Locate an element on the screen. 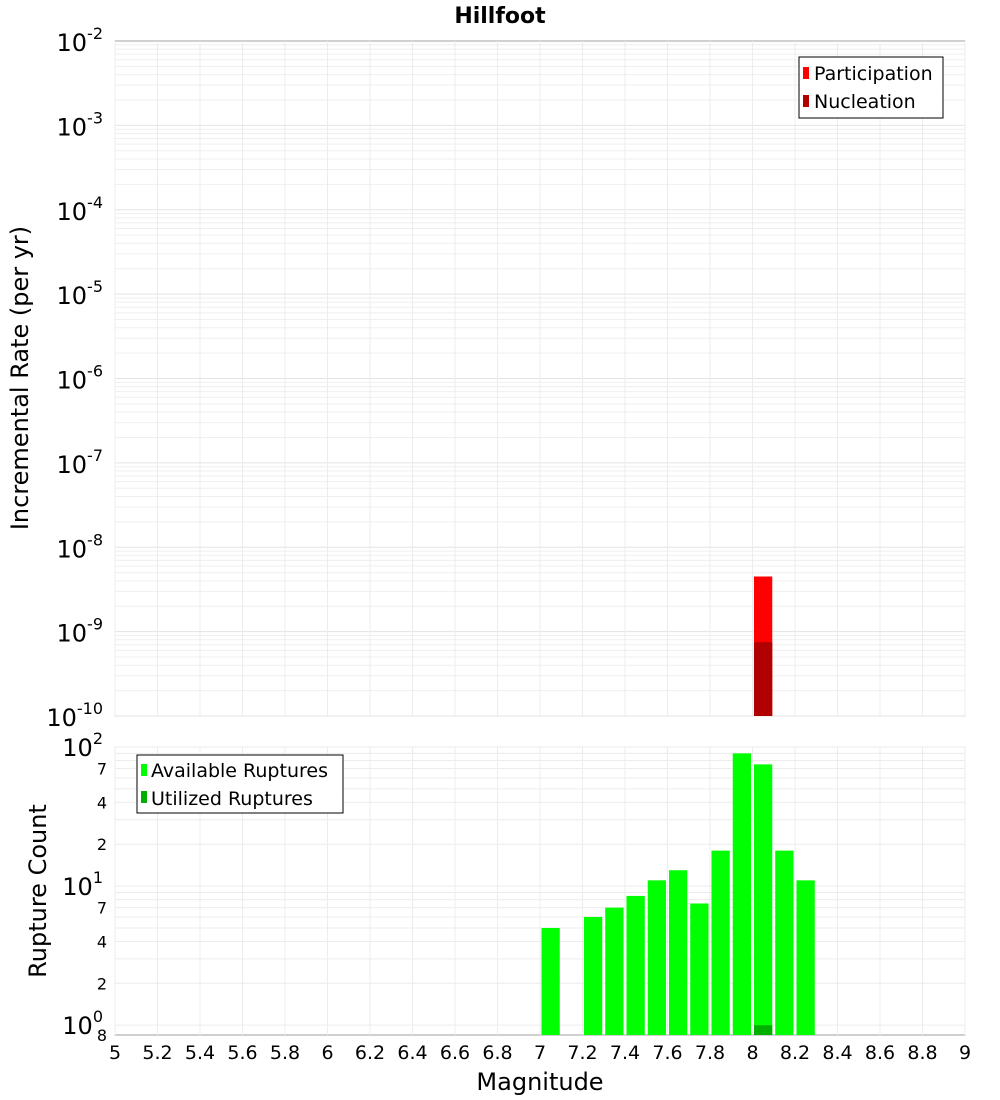 The image size is (1000, 1100). top-bars is located at coordinates (763, 646).